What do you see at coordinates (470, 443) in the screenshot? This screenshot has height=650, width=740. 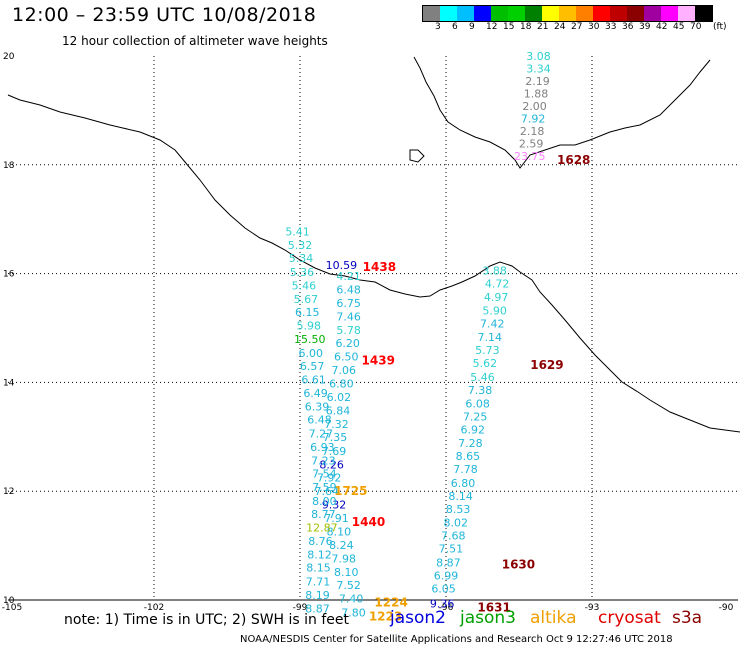 I see `wave-height-value: 7.28` at bounding box center [470, 443].